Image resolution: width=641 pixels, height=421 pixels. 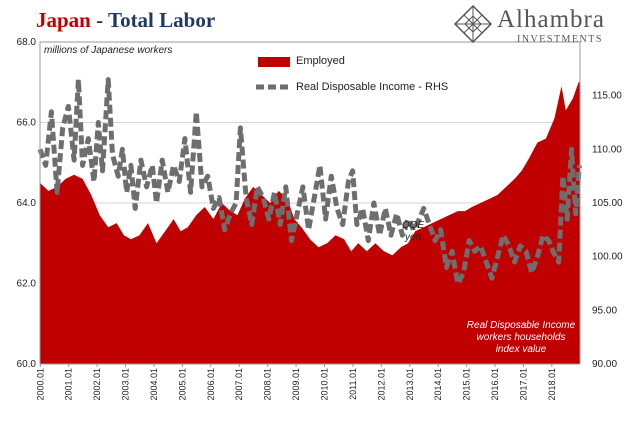 I want to click on x-tick-label: 2002.01, so click(x=97, y=384).